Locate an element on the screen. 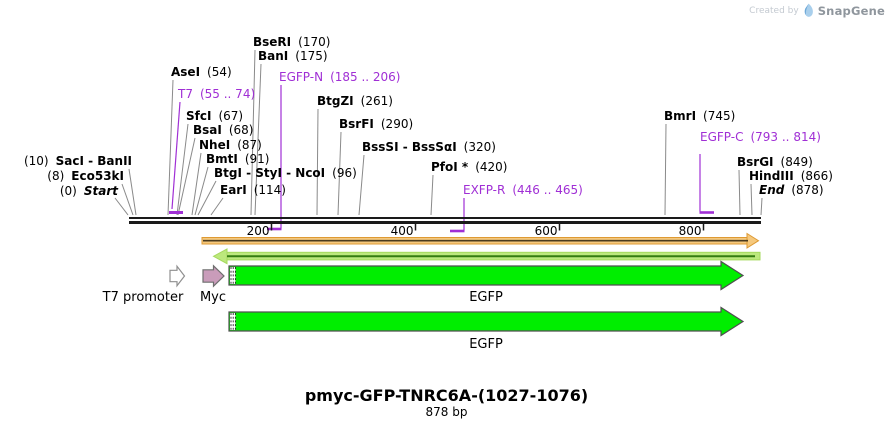 Image resolution: width=893 pixels, height=426 pixels. enzyme-position: (420) is located at coordinates (491, 167).